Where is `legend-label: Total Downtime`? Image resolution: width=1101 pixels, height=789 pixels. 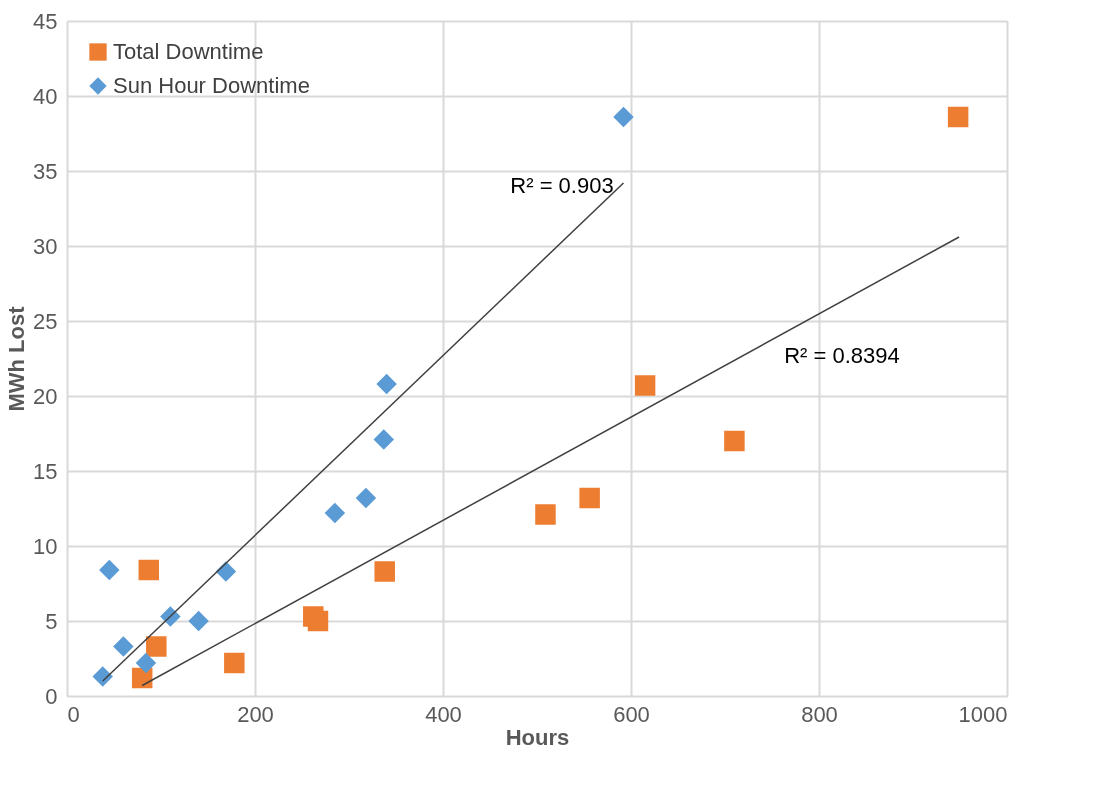 legend-label: Total Downtime is located at coordinates (188, 51).